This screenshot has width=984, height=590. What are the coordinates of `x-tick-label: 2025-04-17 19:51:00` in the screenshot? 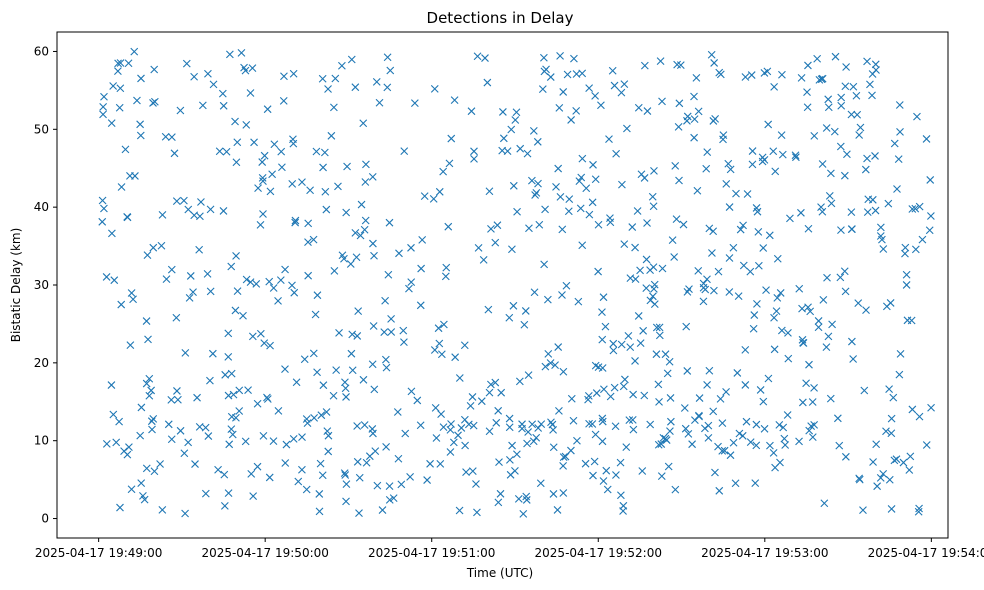 It's located at (431, 553).